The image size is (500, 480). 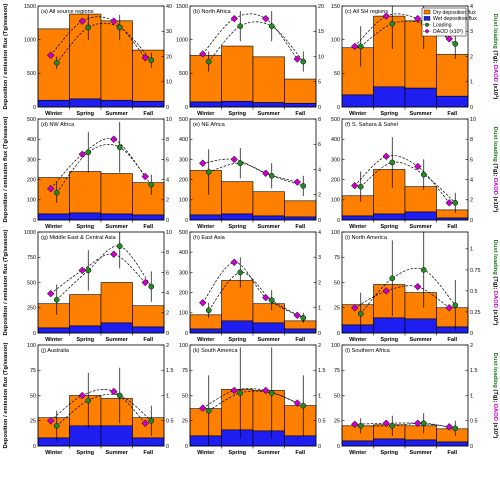 What do you see at coordinates (170, 371) in the screenshot?
I see `right-tick-label: 1.5` at bounding box center [170, 371].